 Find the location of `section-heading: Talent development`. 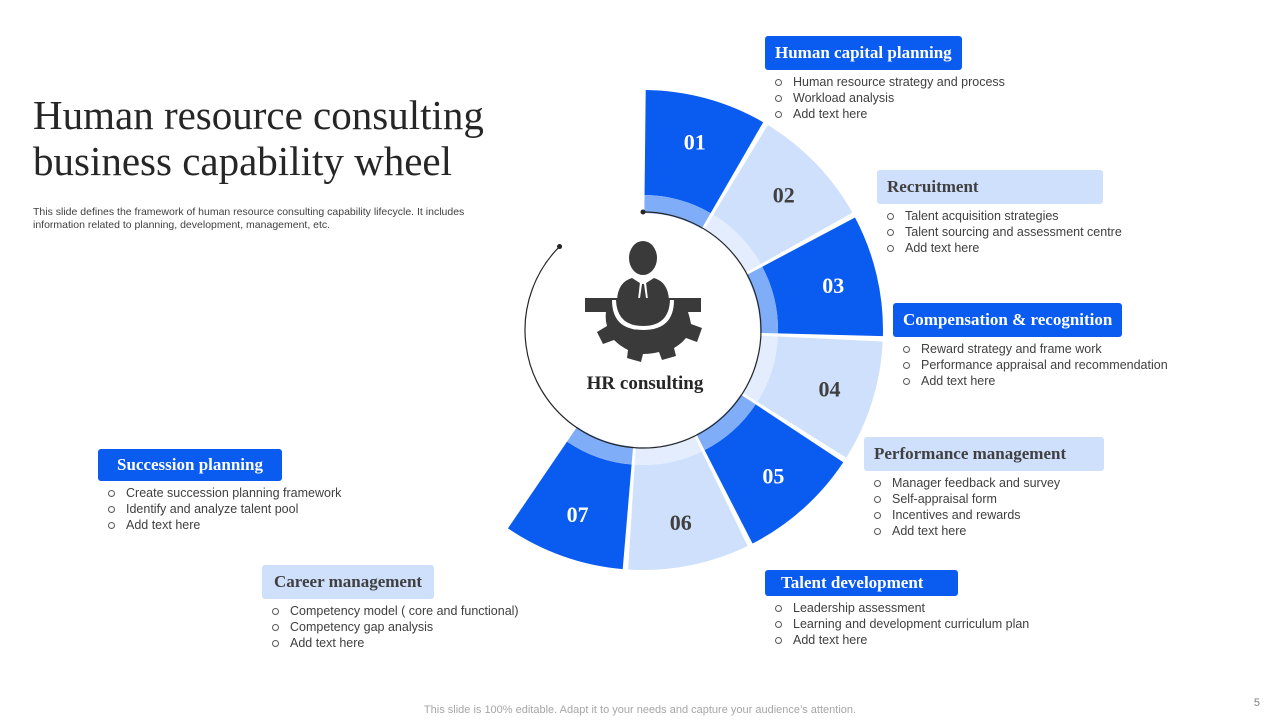

section-heading: Talent development is located at coordinates (861, 583).